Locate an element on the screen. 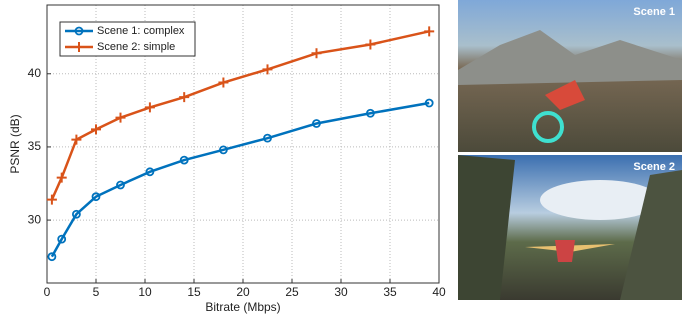 Image resolution: width=697 pixels, height=320 pixels. scene-2-image: Scene 2 is located at coordinates (570, 227).